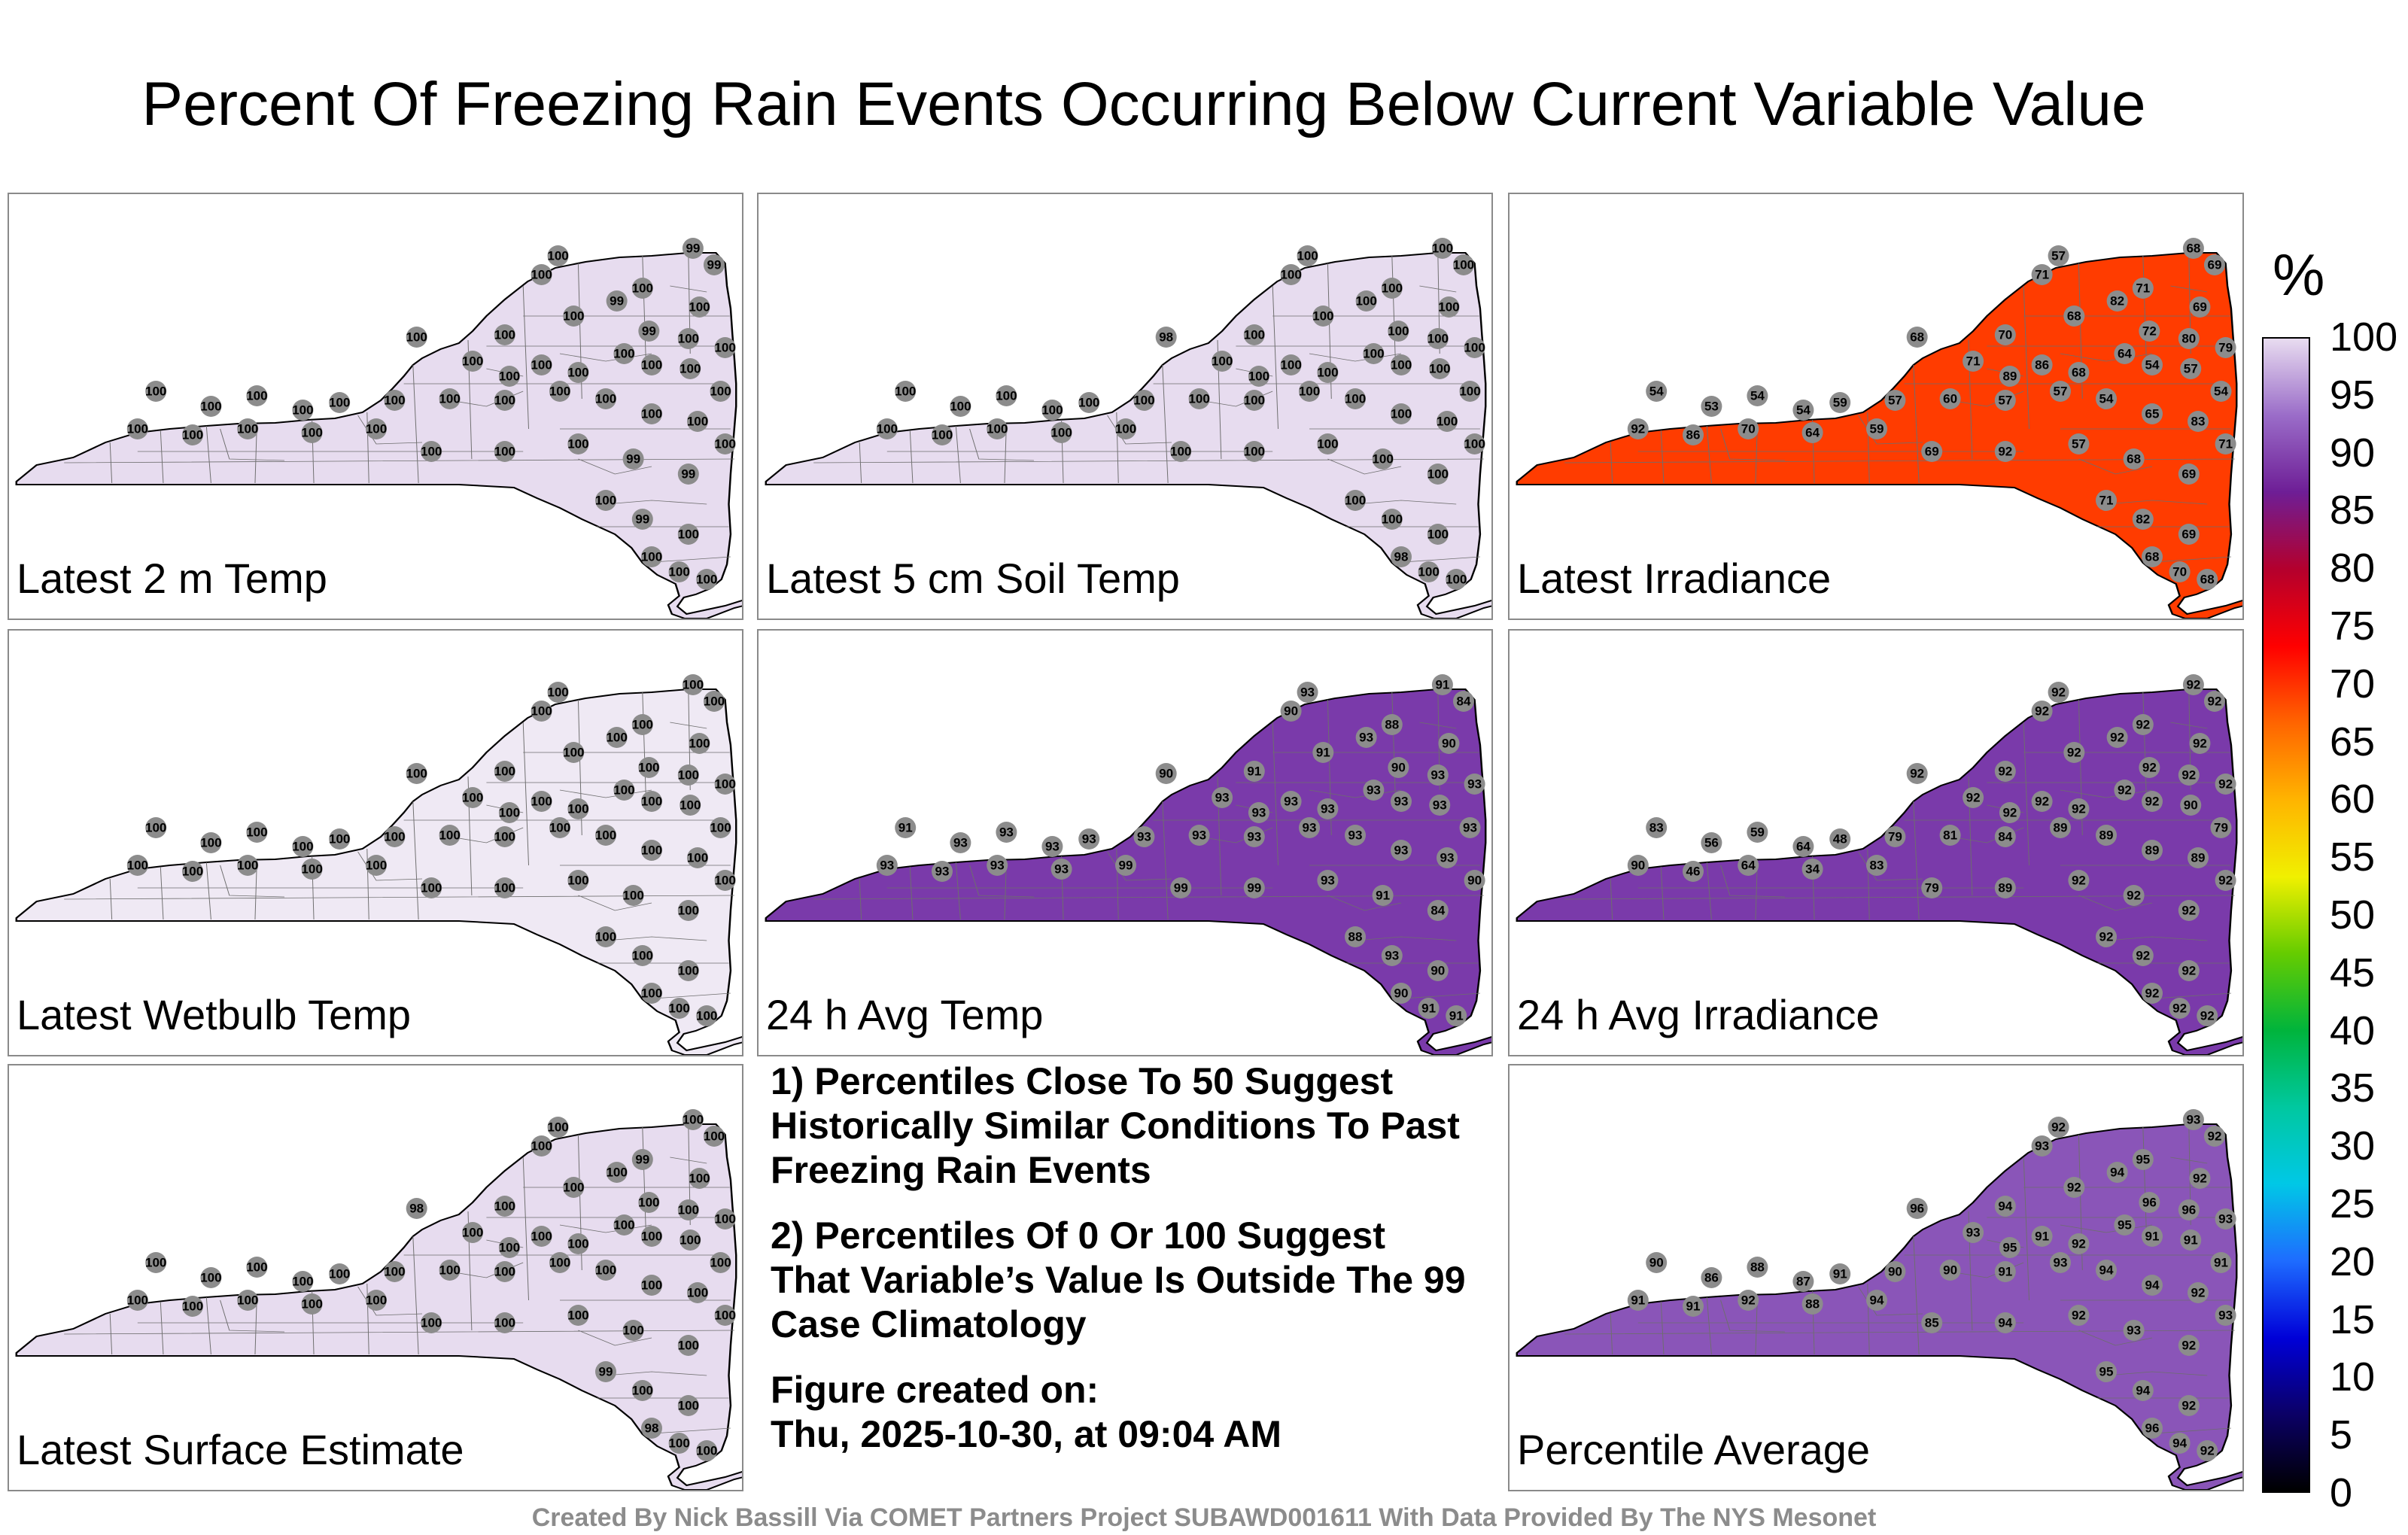 The image size is (2408, 1535). What do you see at coordinates (2286, 915) in the screenshot?
I see `colorbar` at bounding box center [2286, 915].